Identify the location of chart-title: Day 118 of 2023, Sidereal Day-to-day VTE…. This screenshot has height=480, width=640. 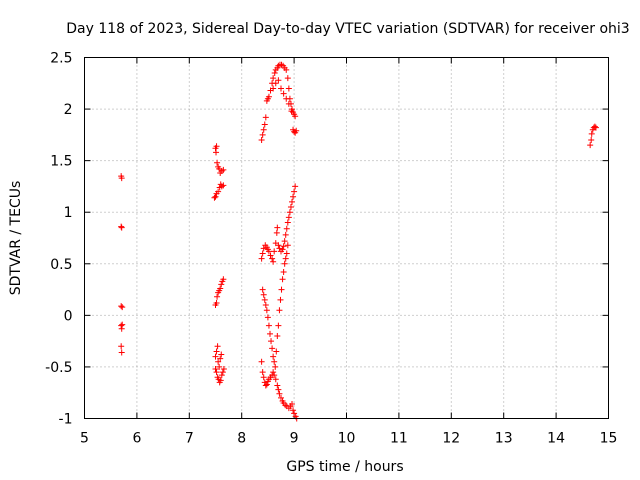
(347, 29).